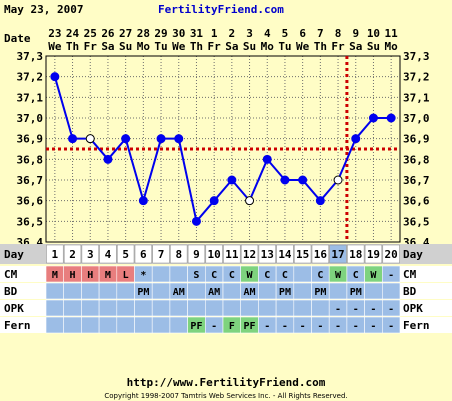  I want to click on y-tick-label-right: 37,1, so click(416, 97).